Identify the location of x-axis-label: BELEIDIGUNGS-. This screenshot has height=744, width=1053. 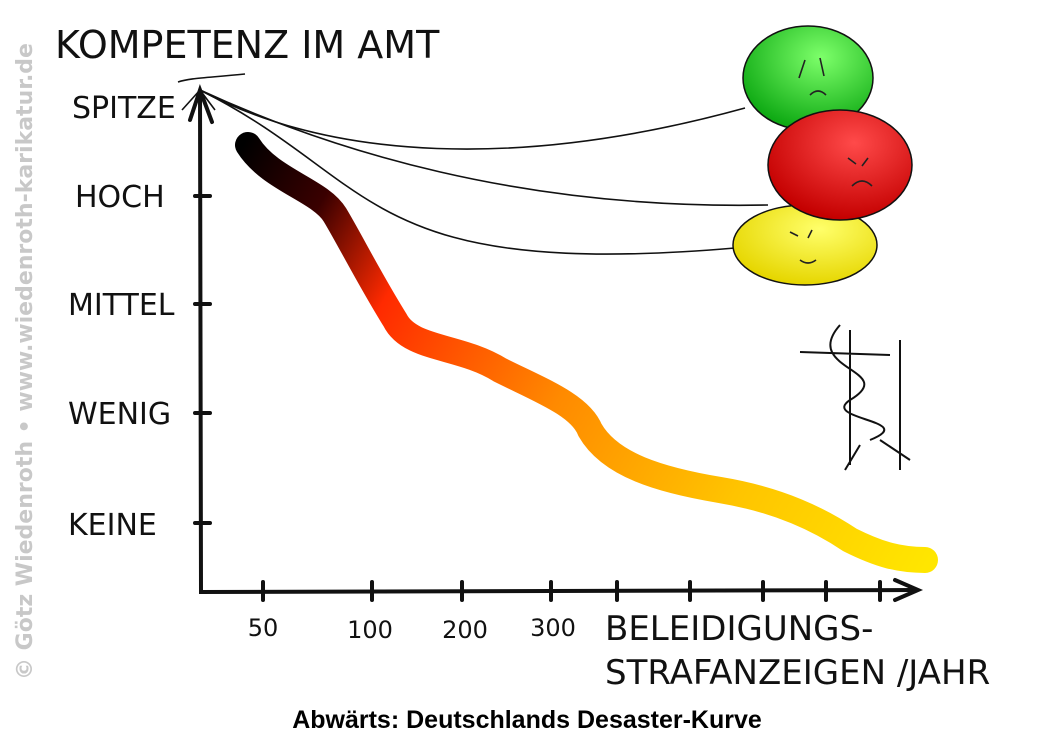
(739, 629).